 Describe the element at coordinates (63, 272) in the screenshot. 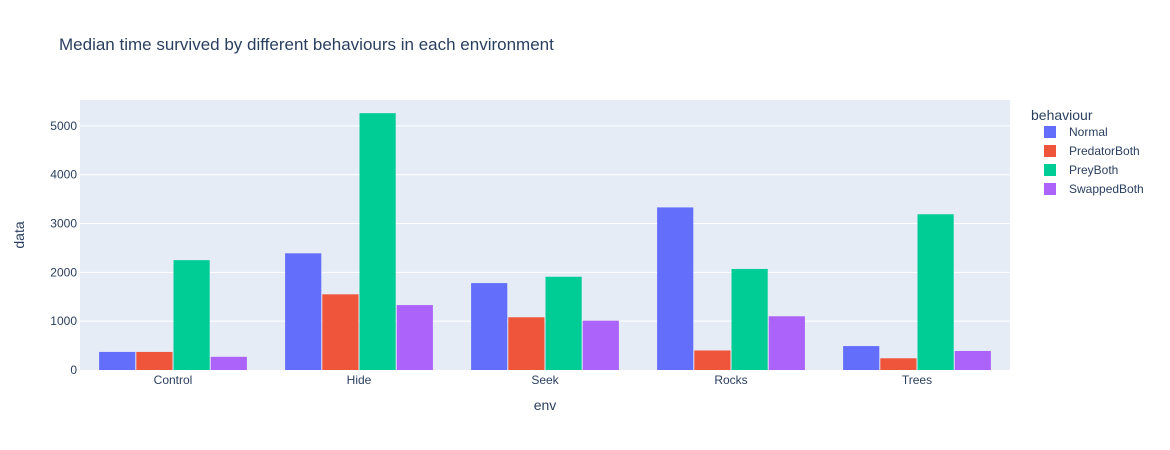

I see `y-tick-label: 2000` at that location.